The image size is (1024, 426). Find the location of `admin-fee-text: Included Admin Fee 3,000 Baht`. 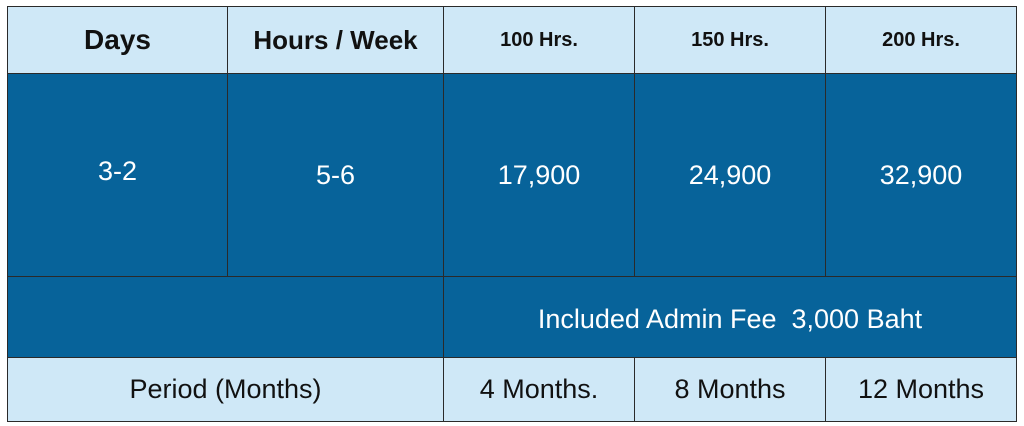

admin-fee-text: Included Admin Fee 3,000 Baht is located at coordinates (730, 318).